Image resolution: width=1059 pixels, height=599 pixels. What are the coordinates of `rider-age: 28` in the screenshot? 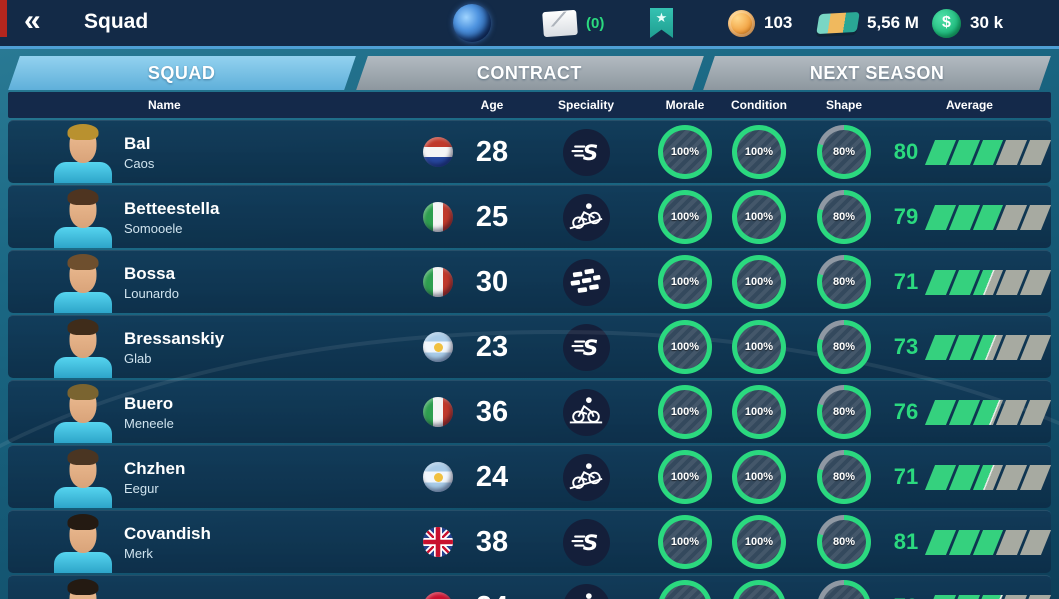 It's located at (492, 151).